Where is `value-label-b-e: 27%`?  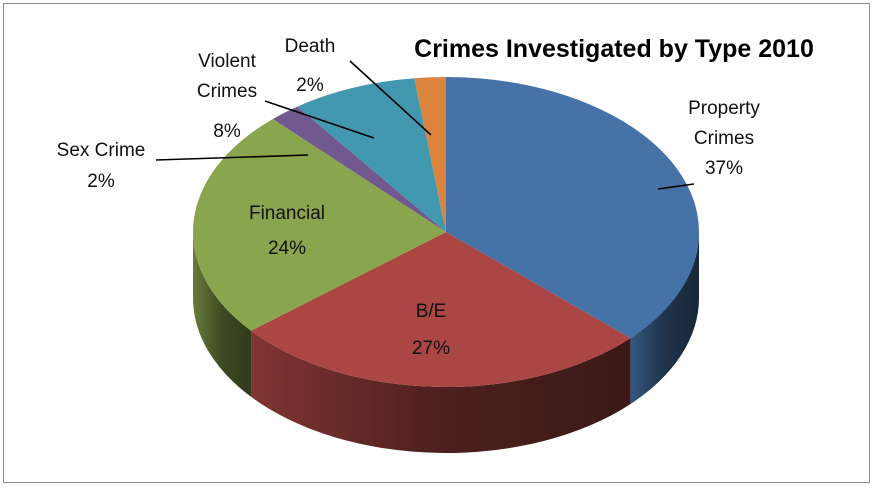
value-label-b-e: 27% is located at coordinates (431, 348).